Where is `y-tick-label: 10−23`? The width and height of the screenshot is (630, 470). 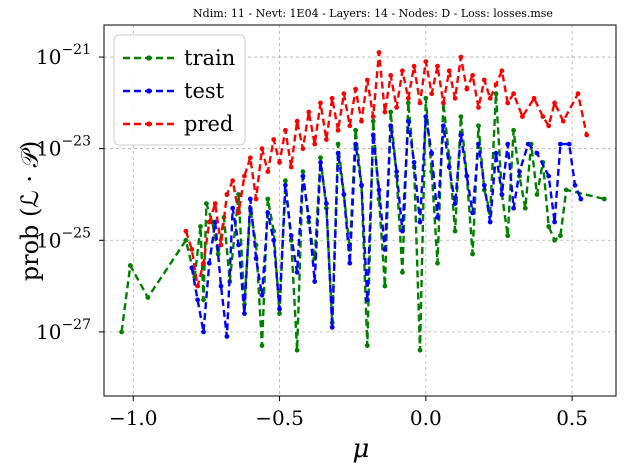 y-tick-label: 10−23 is located at coordinates (63, 147).